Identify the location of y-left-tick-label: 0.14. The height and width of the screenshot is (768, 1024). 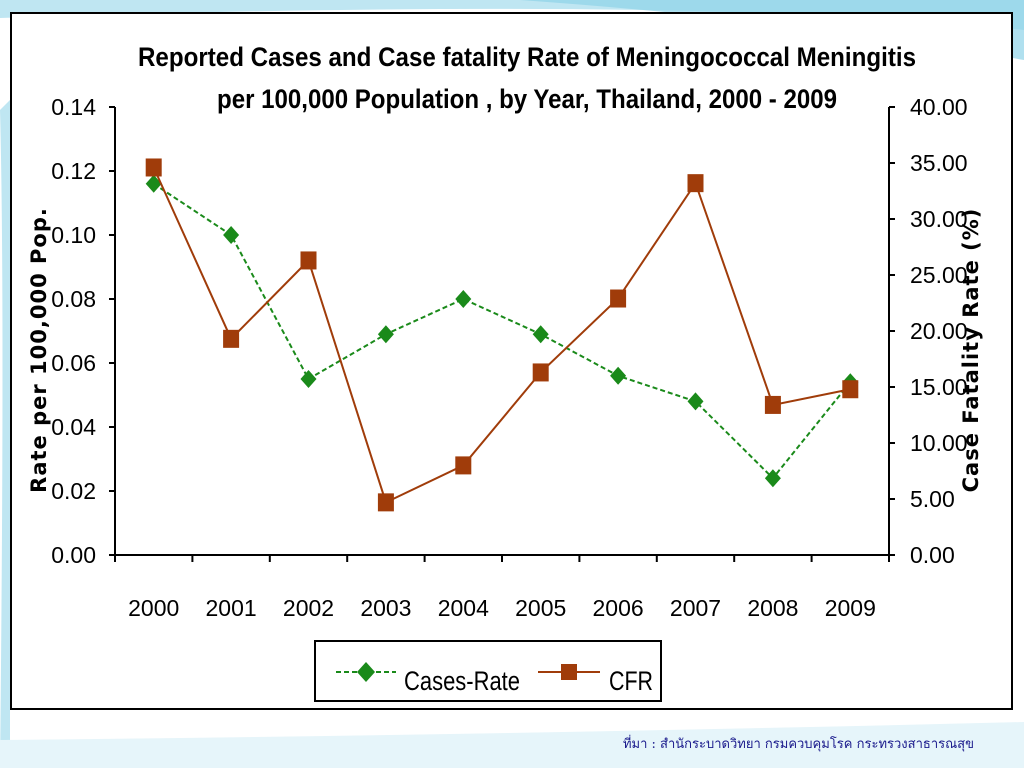
(73, 107).